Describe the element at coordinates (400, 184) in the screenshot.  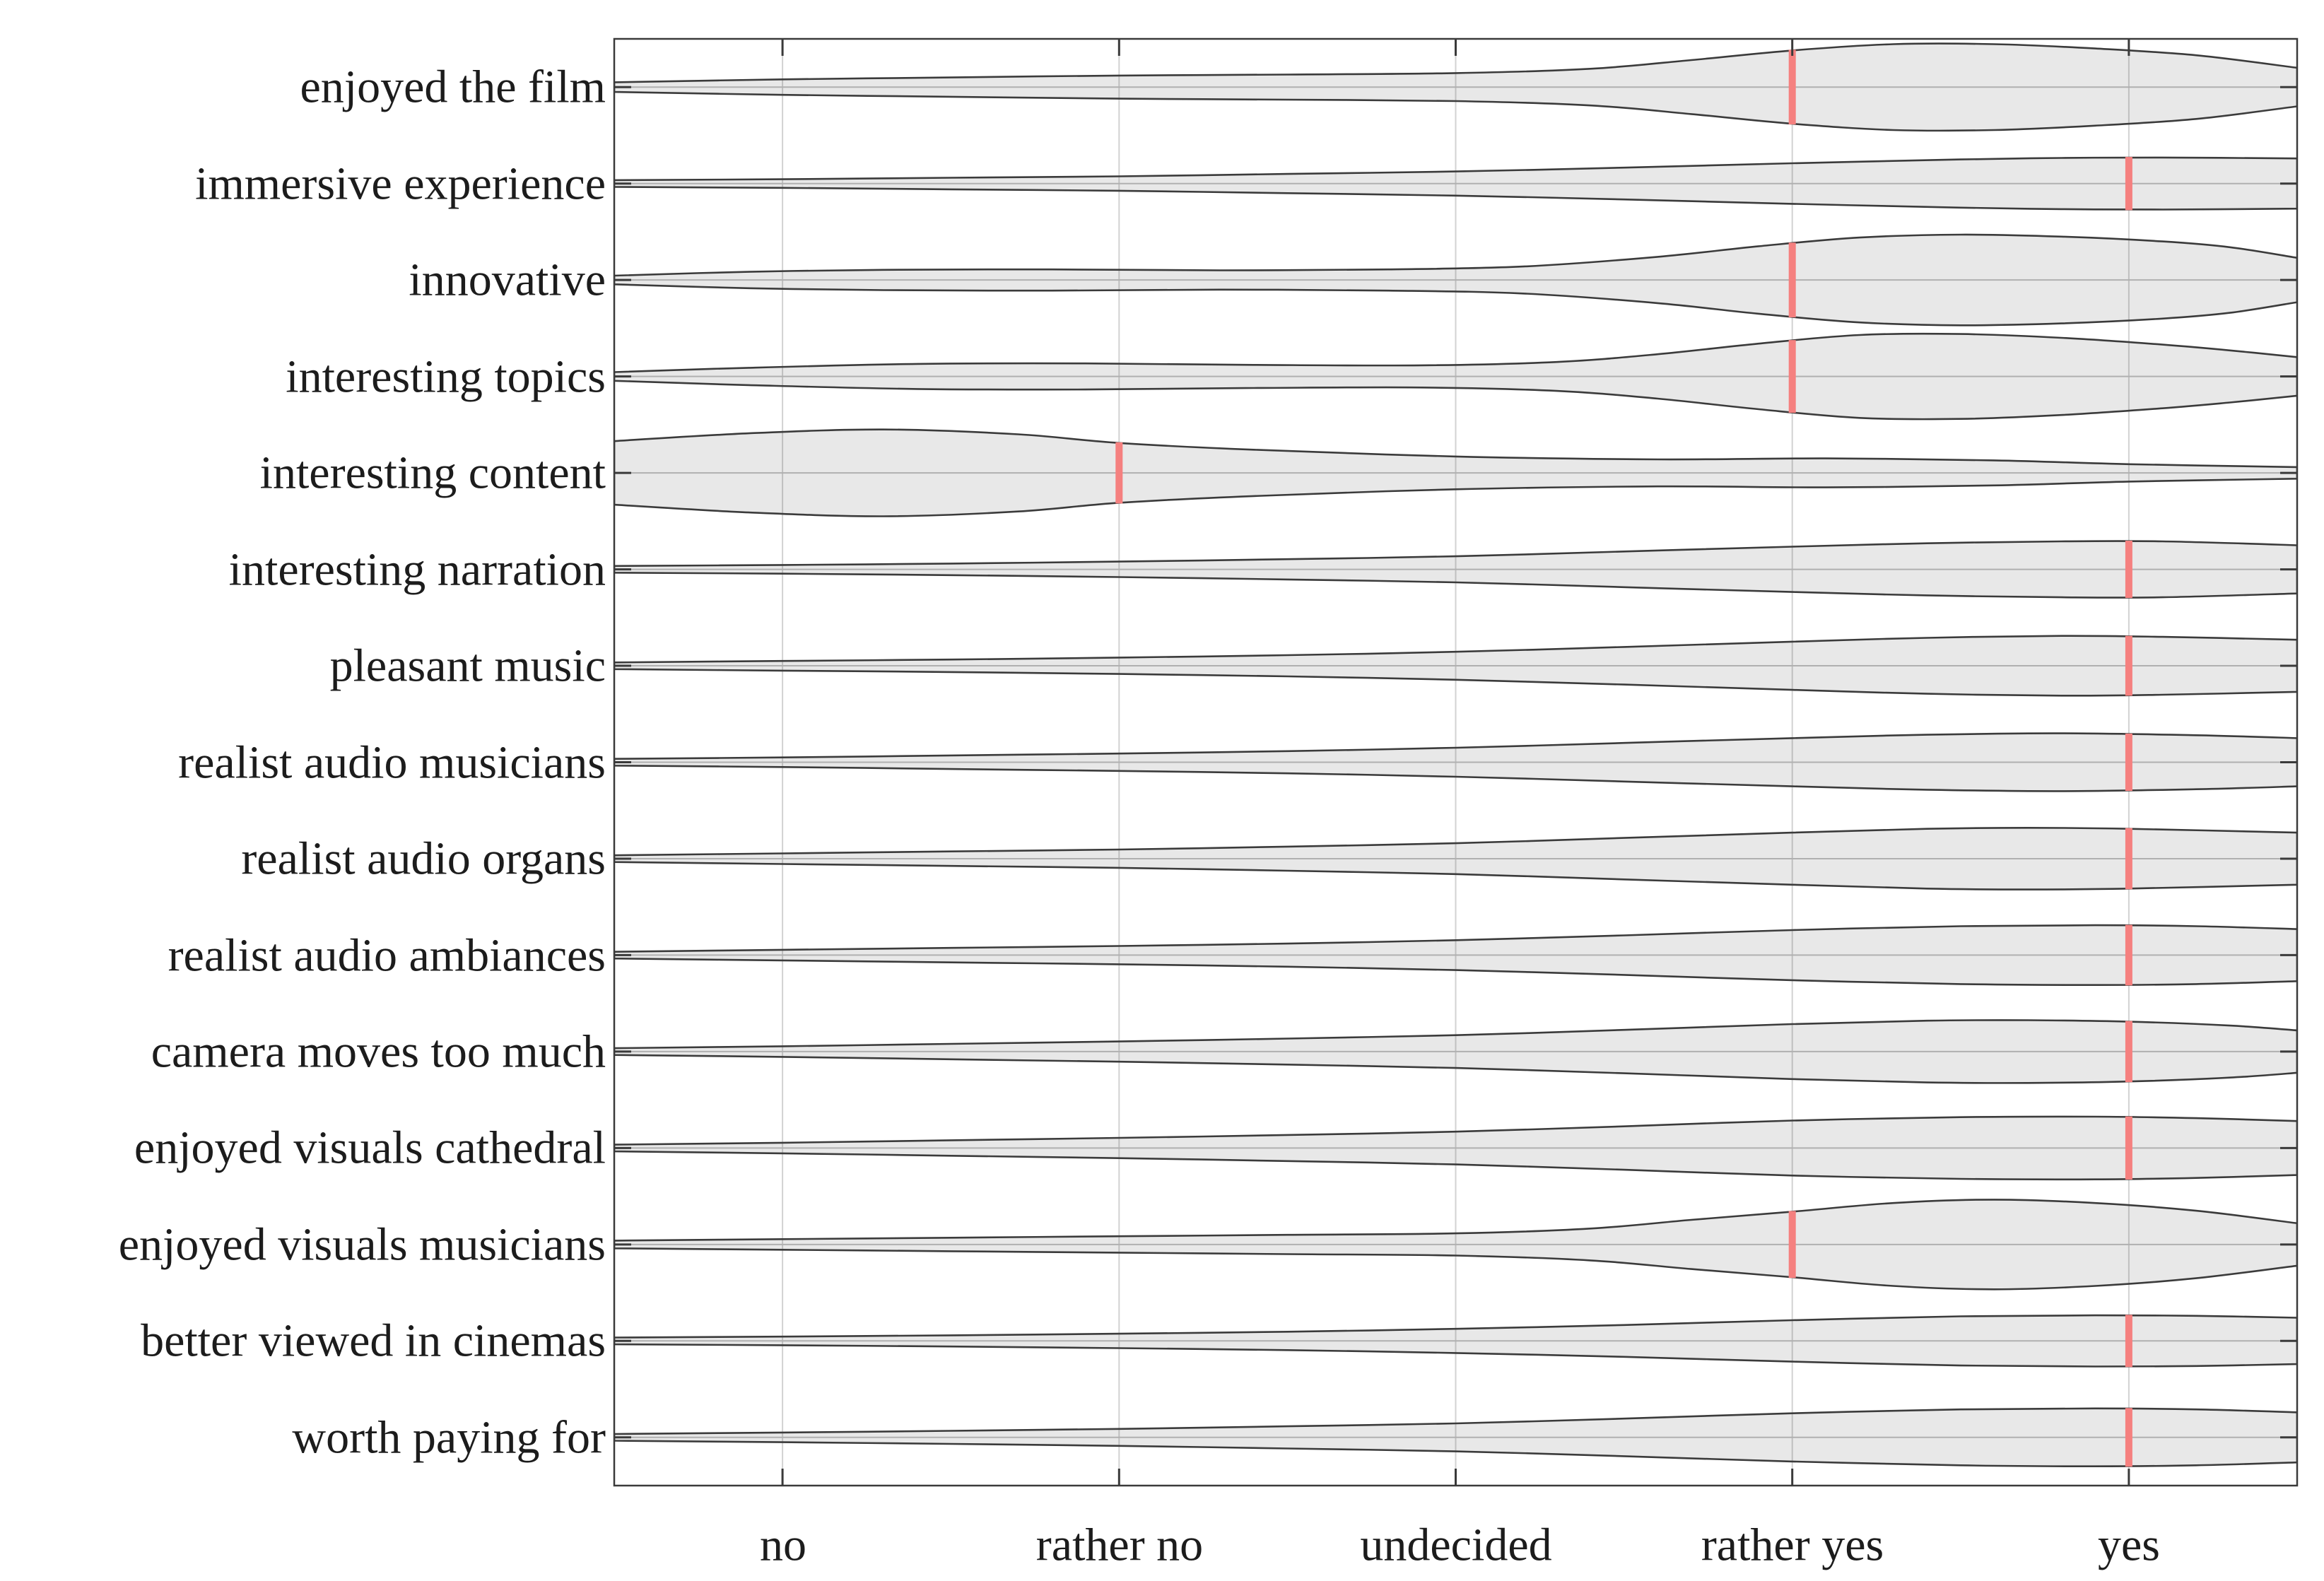
I see `y-label-immersive-experience: immersive experience` at that location.